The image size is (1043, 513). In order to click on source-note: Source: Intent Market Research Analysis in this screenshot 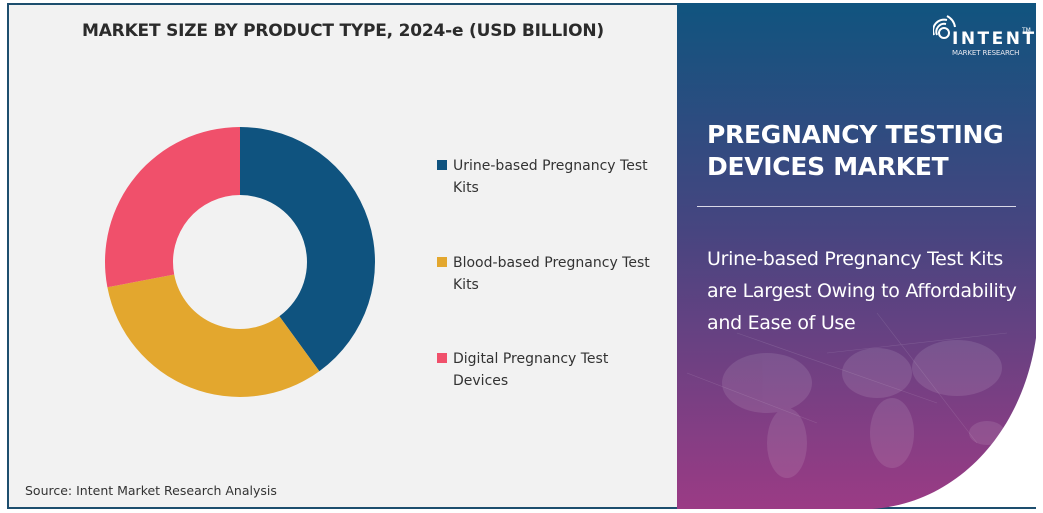, I will do `click(151, 490)`.